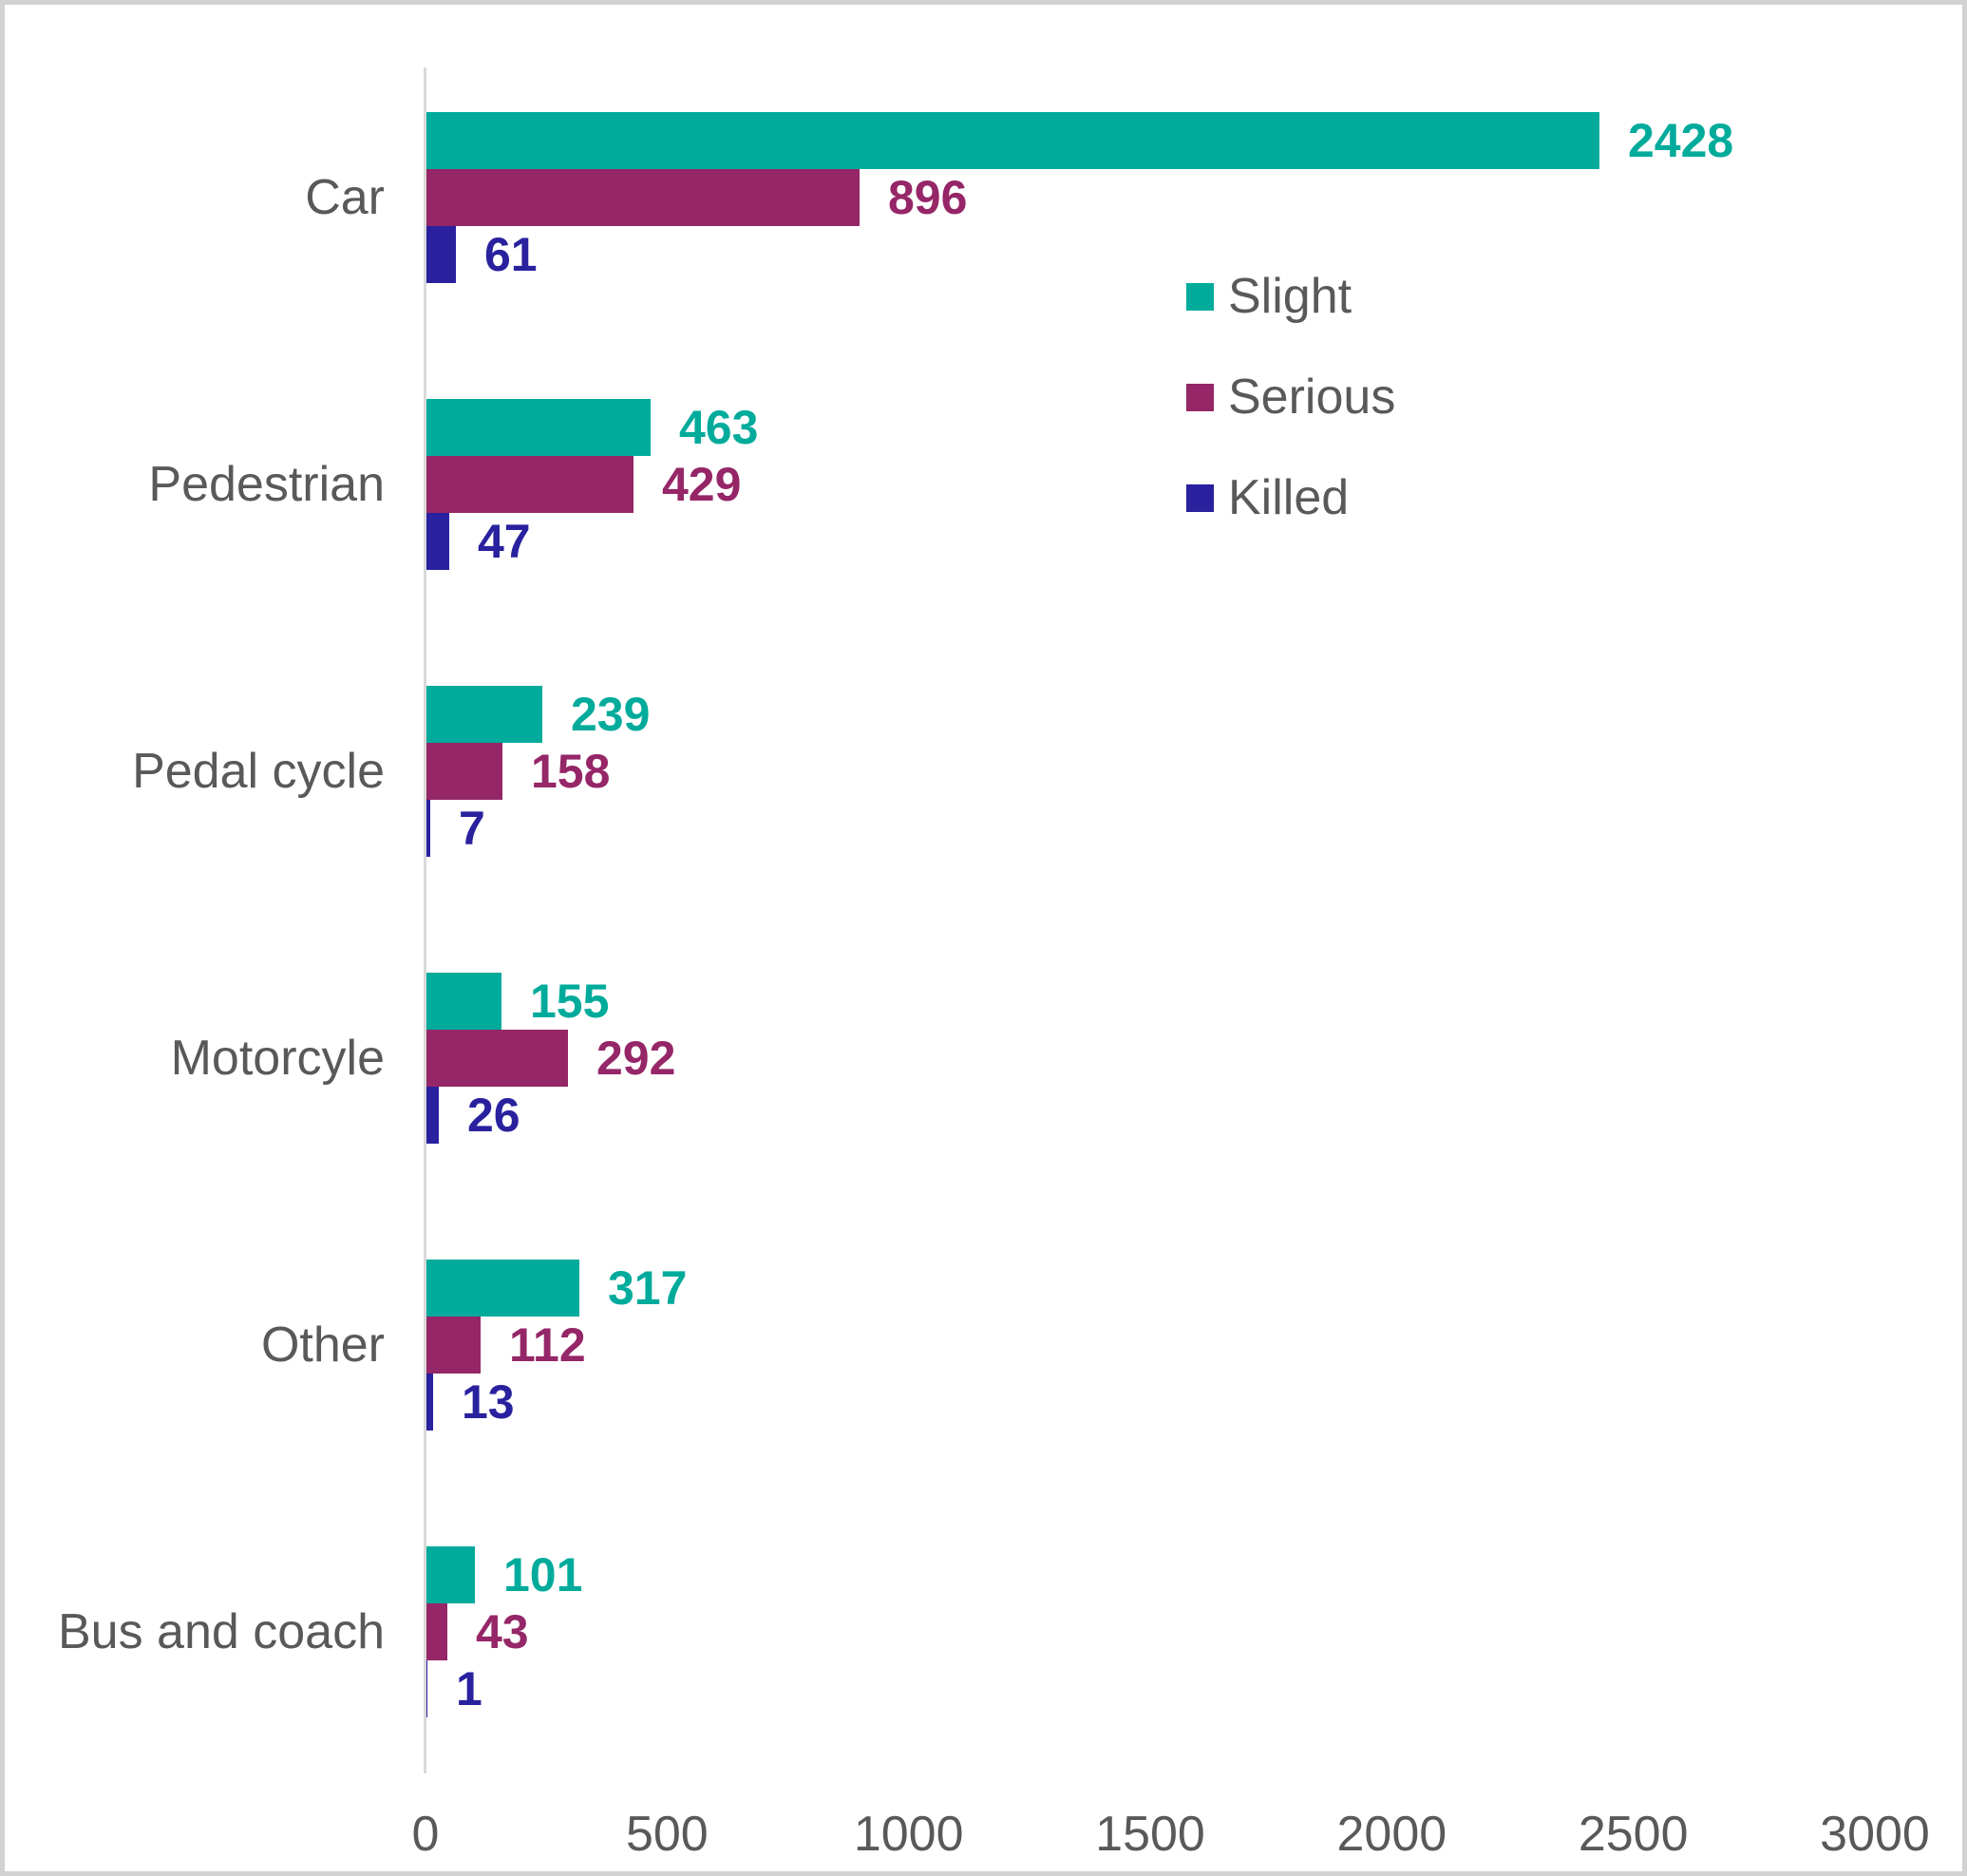 This screenshot has height=1876, width=1967. Describe the element at coordinates (1150, 1835) in the screenshot. I see `x-tick-label: 1500` at that location.